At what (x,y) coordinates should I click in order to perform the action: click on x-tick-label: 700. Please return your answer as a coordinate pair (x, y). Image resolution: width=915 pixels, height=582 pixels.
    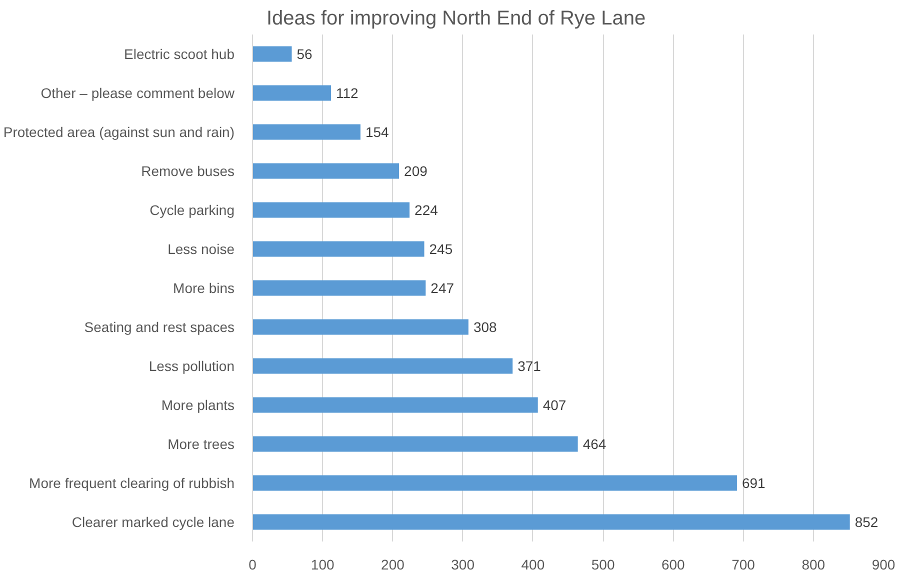
    Looking at the image, I should click on (744, 564).